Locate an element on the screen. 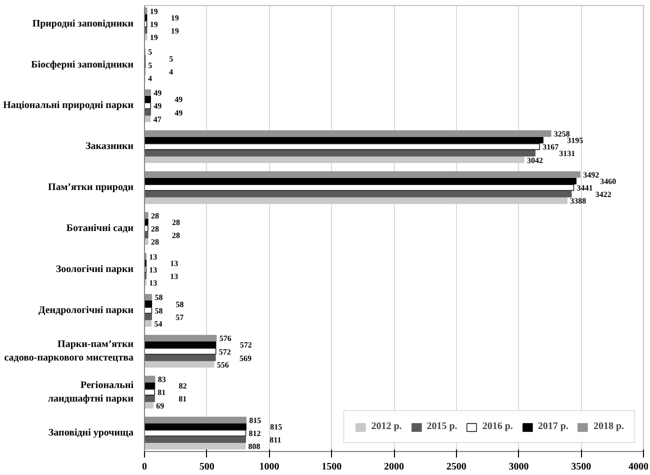 This screenshot has width=650, height=475. y-tick-label: Дендрологічні парки is located at coordinates (86, 310).